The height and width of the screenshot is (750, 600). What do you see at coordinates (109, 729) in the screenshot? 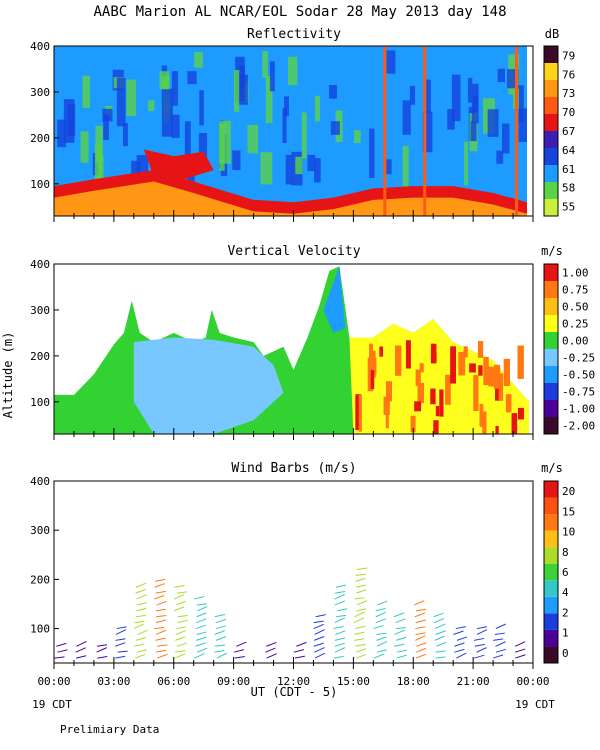
I see `preliminary-note: Prelimiary Data` at bounding box center [109, 729].